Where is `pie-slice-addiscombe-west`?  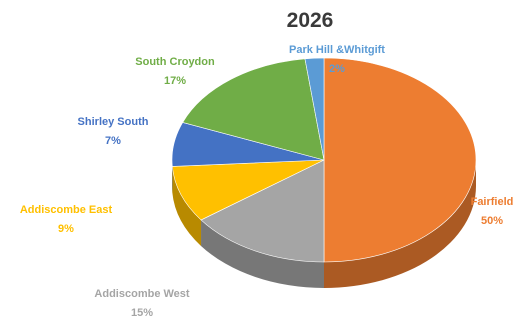 pie-slice-addiscombe-west is located at coordinates (262, 211).